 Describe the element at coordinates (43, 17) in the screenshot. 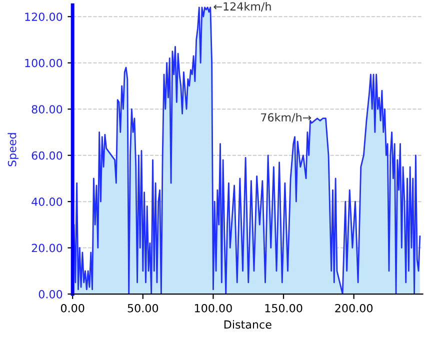

I see `y-tick-label: 120.00` at that location.